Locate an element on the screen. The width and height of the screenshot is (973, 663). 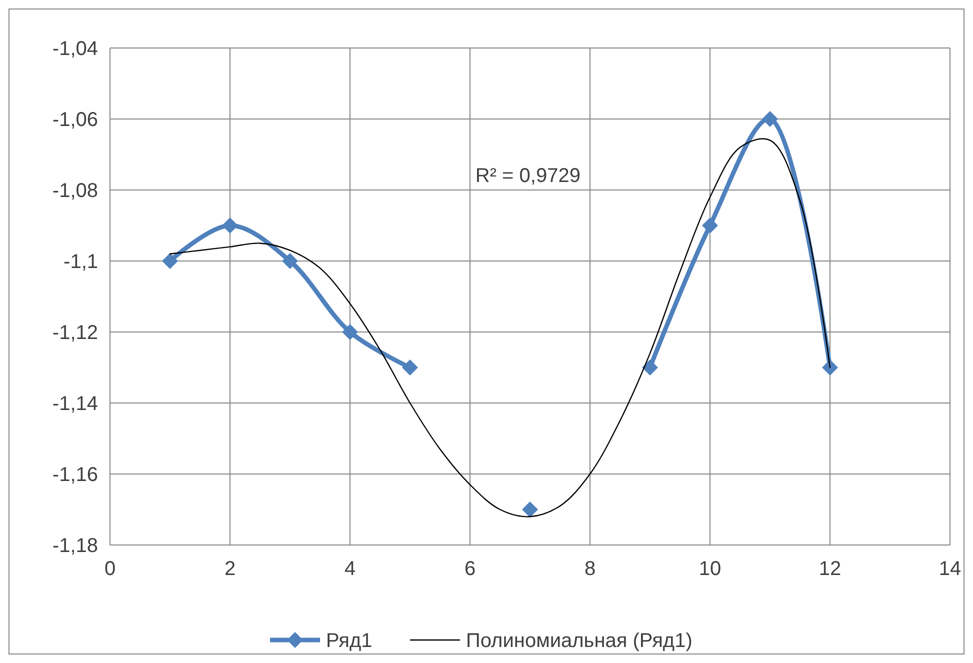
y-tick-label: -1,08 is located at coordinates (75, 191).